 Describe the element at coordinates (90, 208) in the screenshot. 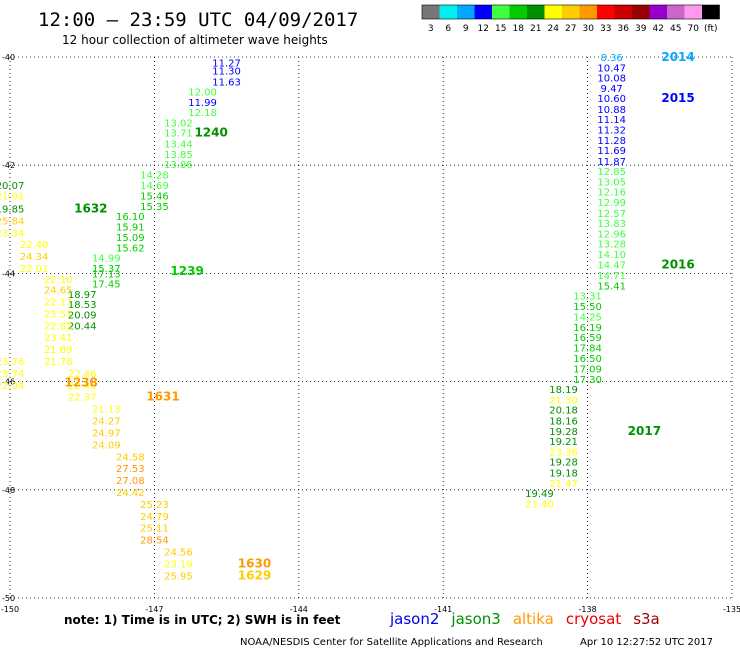

I see `time-label: 1632` at that location.